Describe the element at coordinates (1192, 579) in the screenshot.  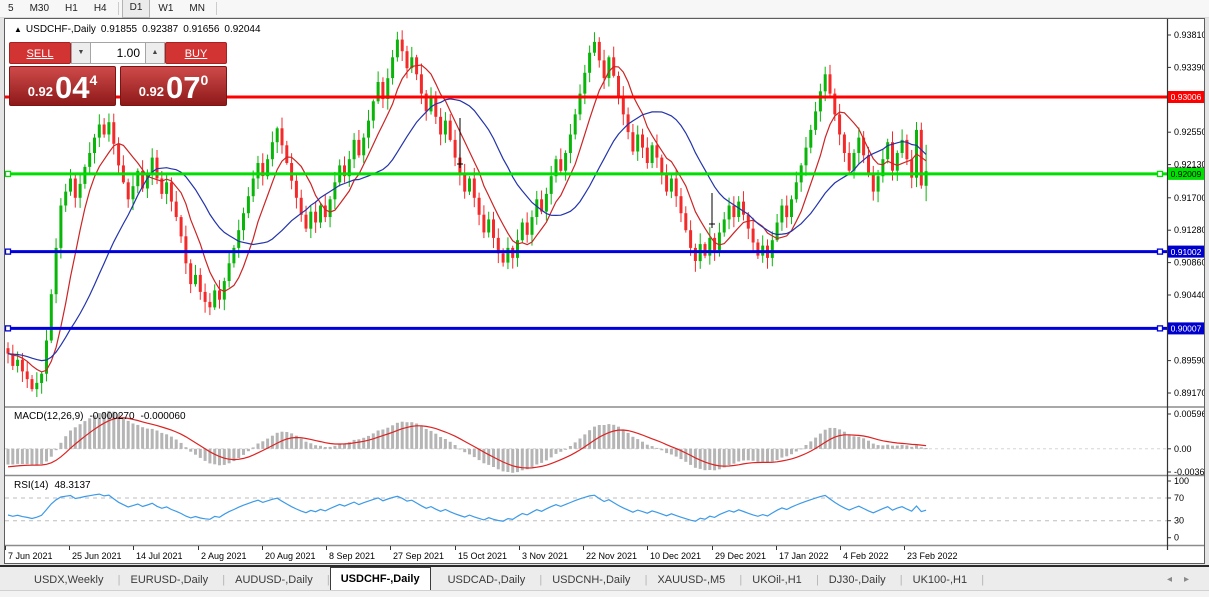
I see `tab-scroll-right-icon: ▸` at that location.